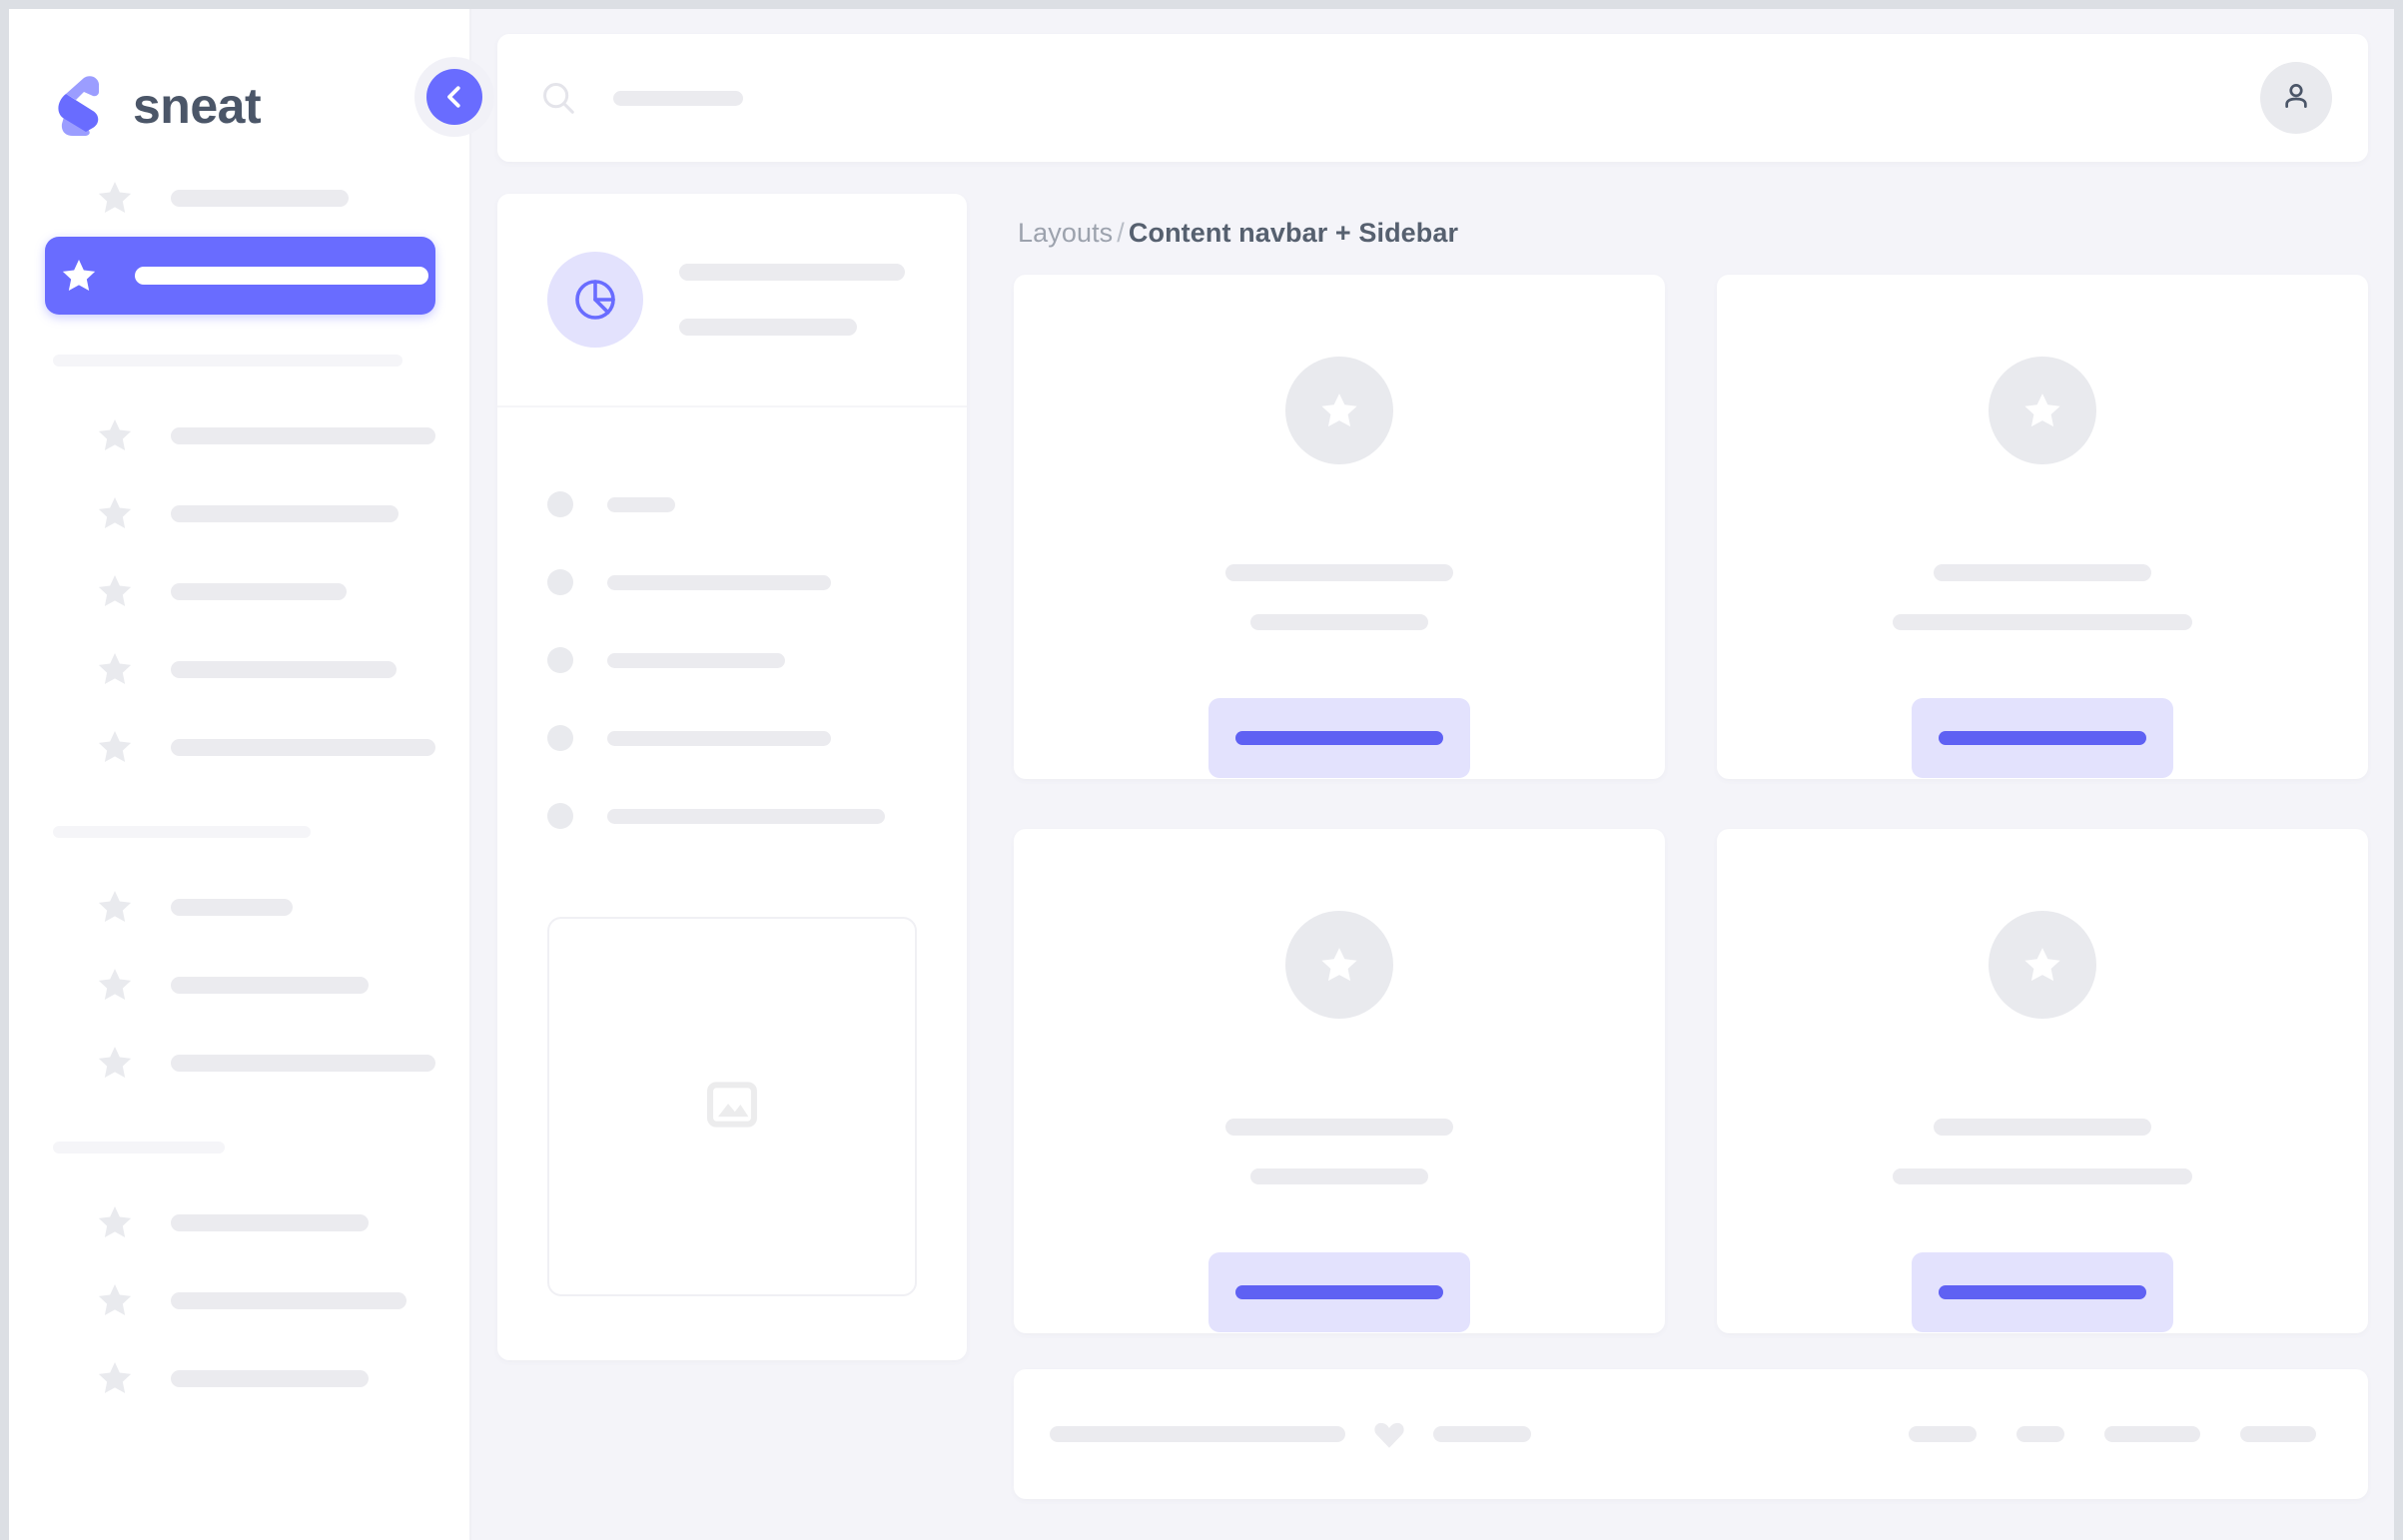 This screenshot has width=2403, height=1540. Describe the element at coordinates (1293, 233) in the screenshot. I see `breadcrumb-current: Content navbar + Sidebar` at that location.